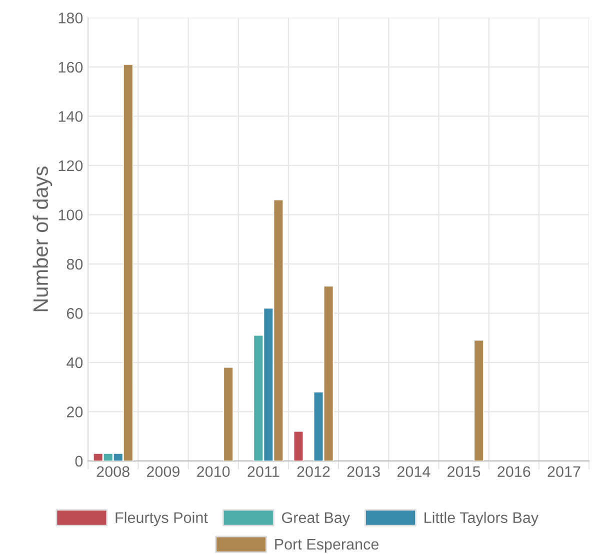 This screenshot has height=554, width=595. Describe the element at coordinates (213, 472) in the screenshot. I see `x-tick-label: 2010` at that location.